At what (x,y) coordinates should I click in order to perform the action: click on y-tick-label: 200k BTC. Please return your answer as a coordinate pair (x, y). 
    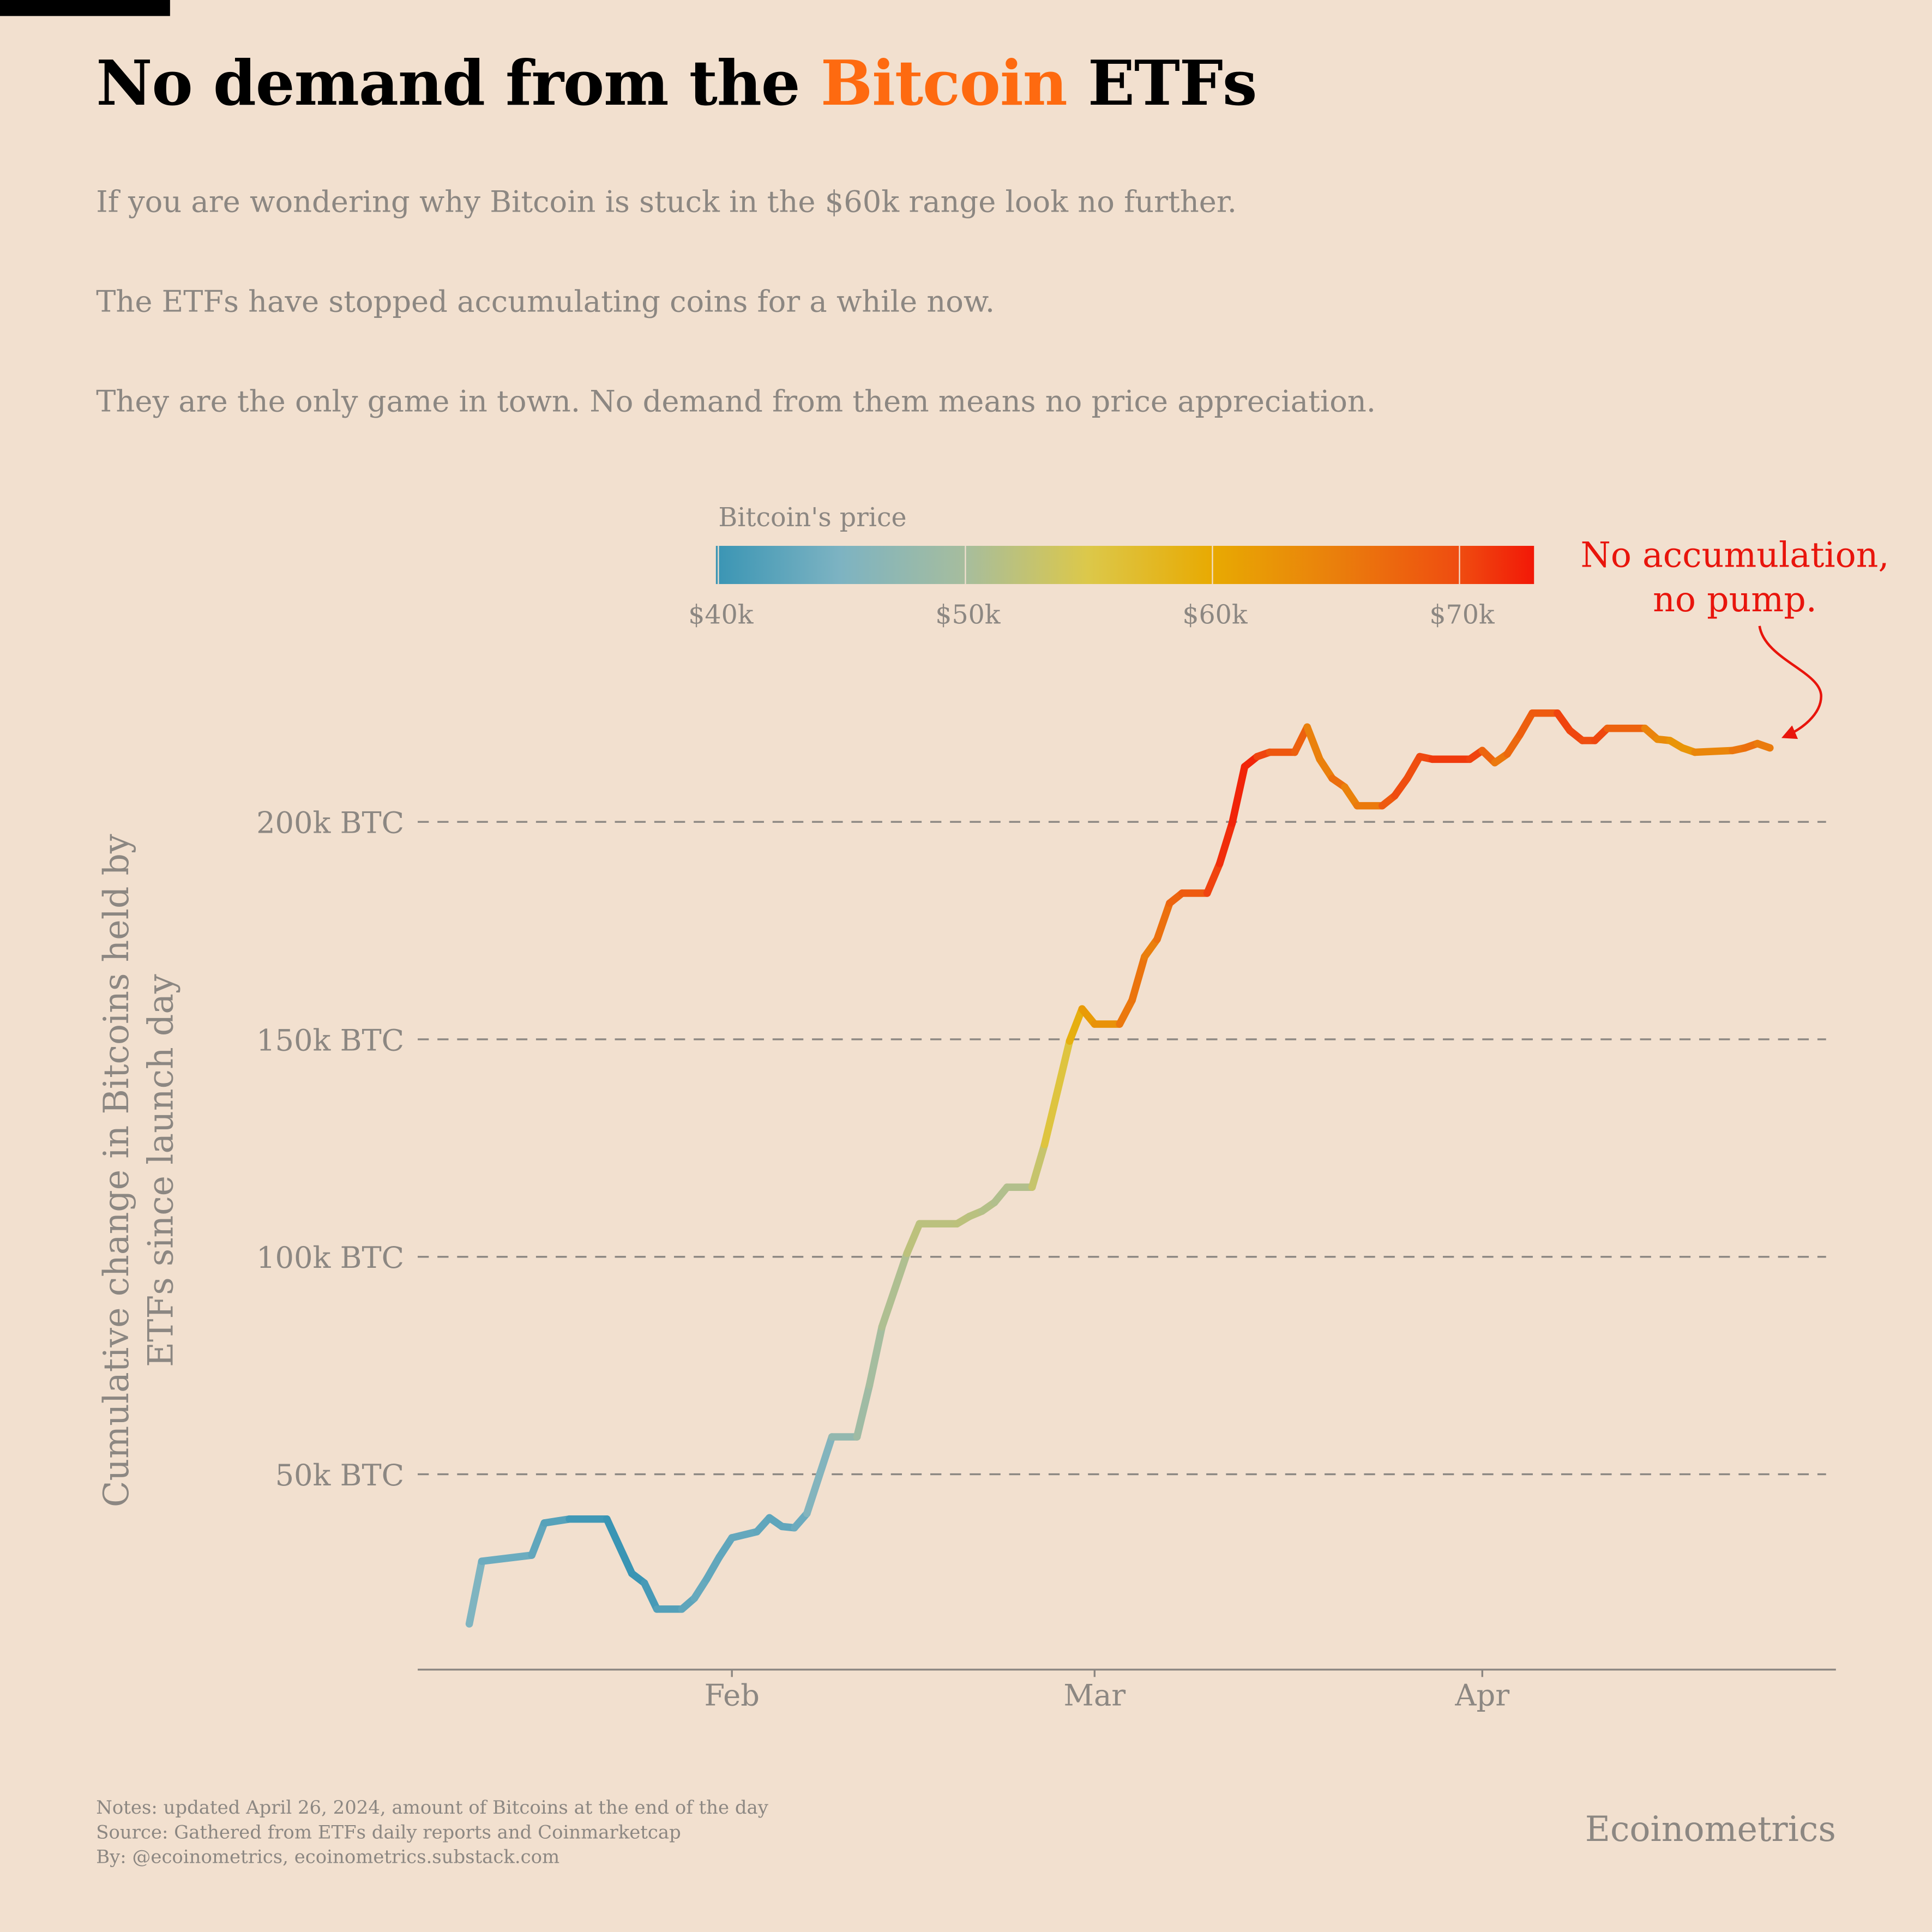
    Looking at the image, I should click on (330, 822).